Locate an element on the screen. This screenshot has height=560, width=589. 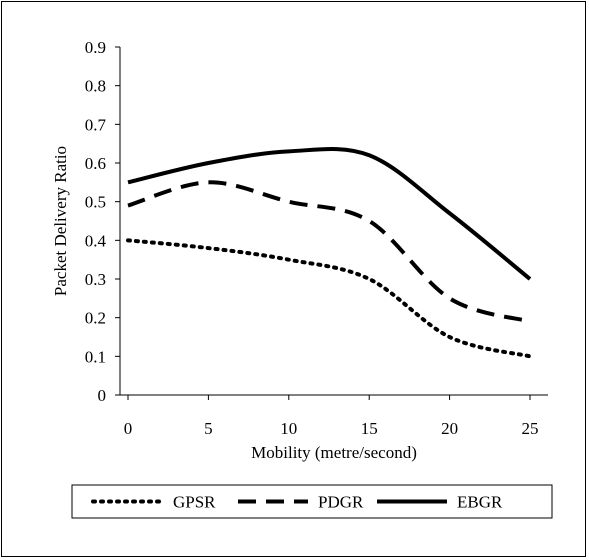
y-tick-label: 0.3 is located at coordinates (95, 279).